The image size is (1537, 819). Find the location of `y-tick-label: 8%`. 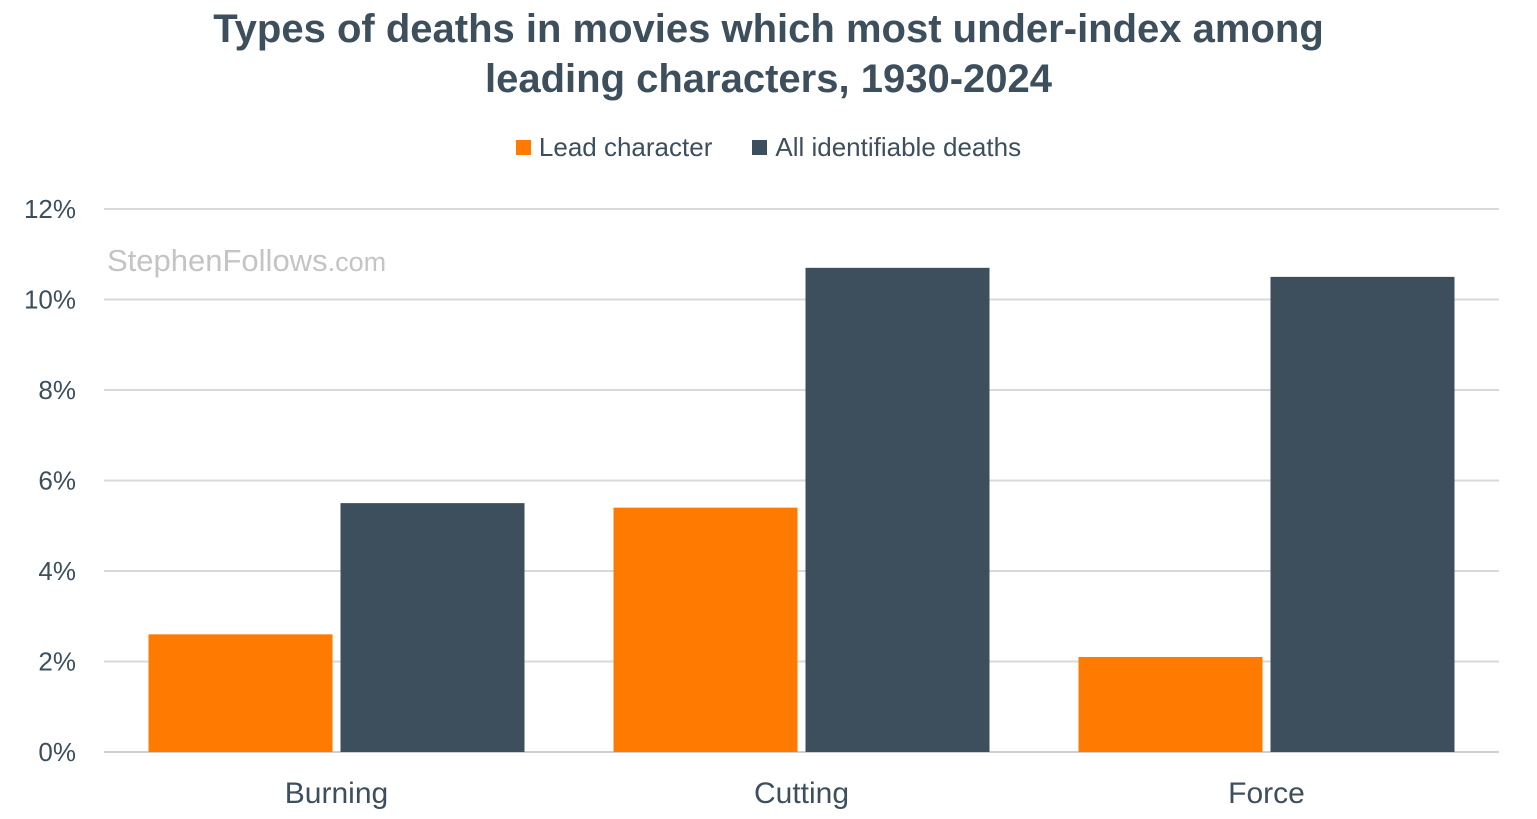

y-tick-label: 8% is located at coordinates (57, 390).